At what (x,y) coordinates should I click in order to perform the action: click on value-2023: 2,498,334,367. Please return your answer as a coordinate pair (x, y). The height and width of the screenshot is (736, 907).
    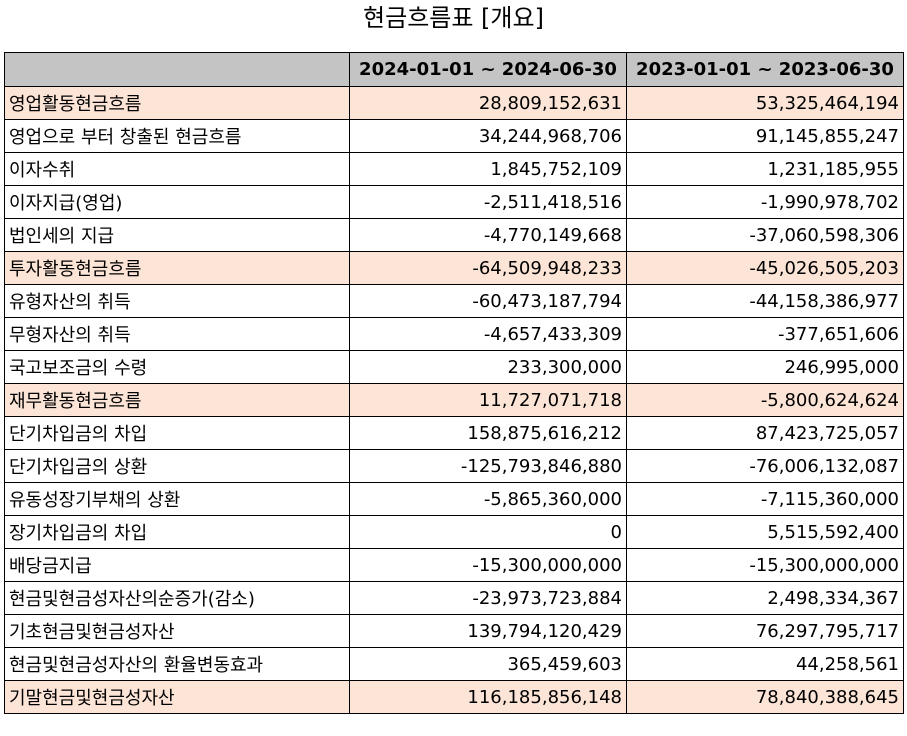
    Looking at the image, I should click on (765, 598).